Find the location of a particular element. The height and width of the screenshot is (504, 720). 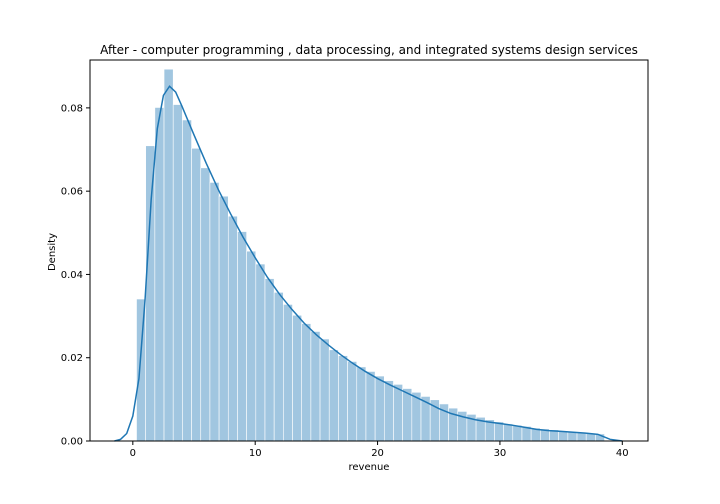

x-tick-label: 10 is located at coordinates (255, 453).